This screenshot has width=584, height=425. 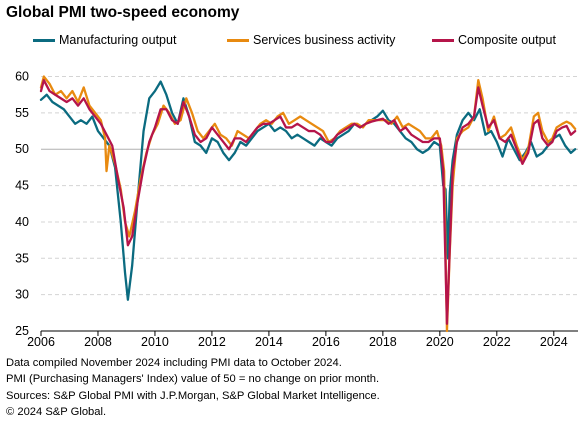 What do you see at coordinates (22, 258) in the screenshot?
I see `y-tick-label-35: 35` at bounding box center [22, 258].